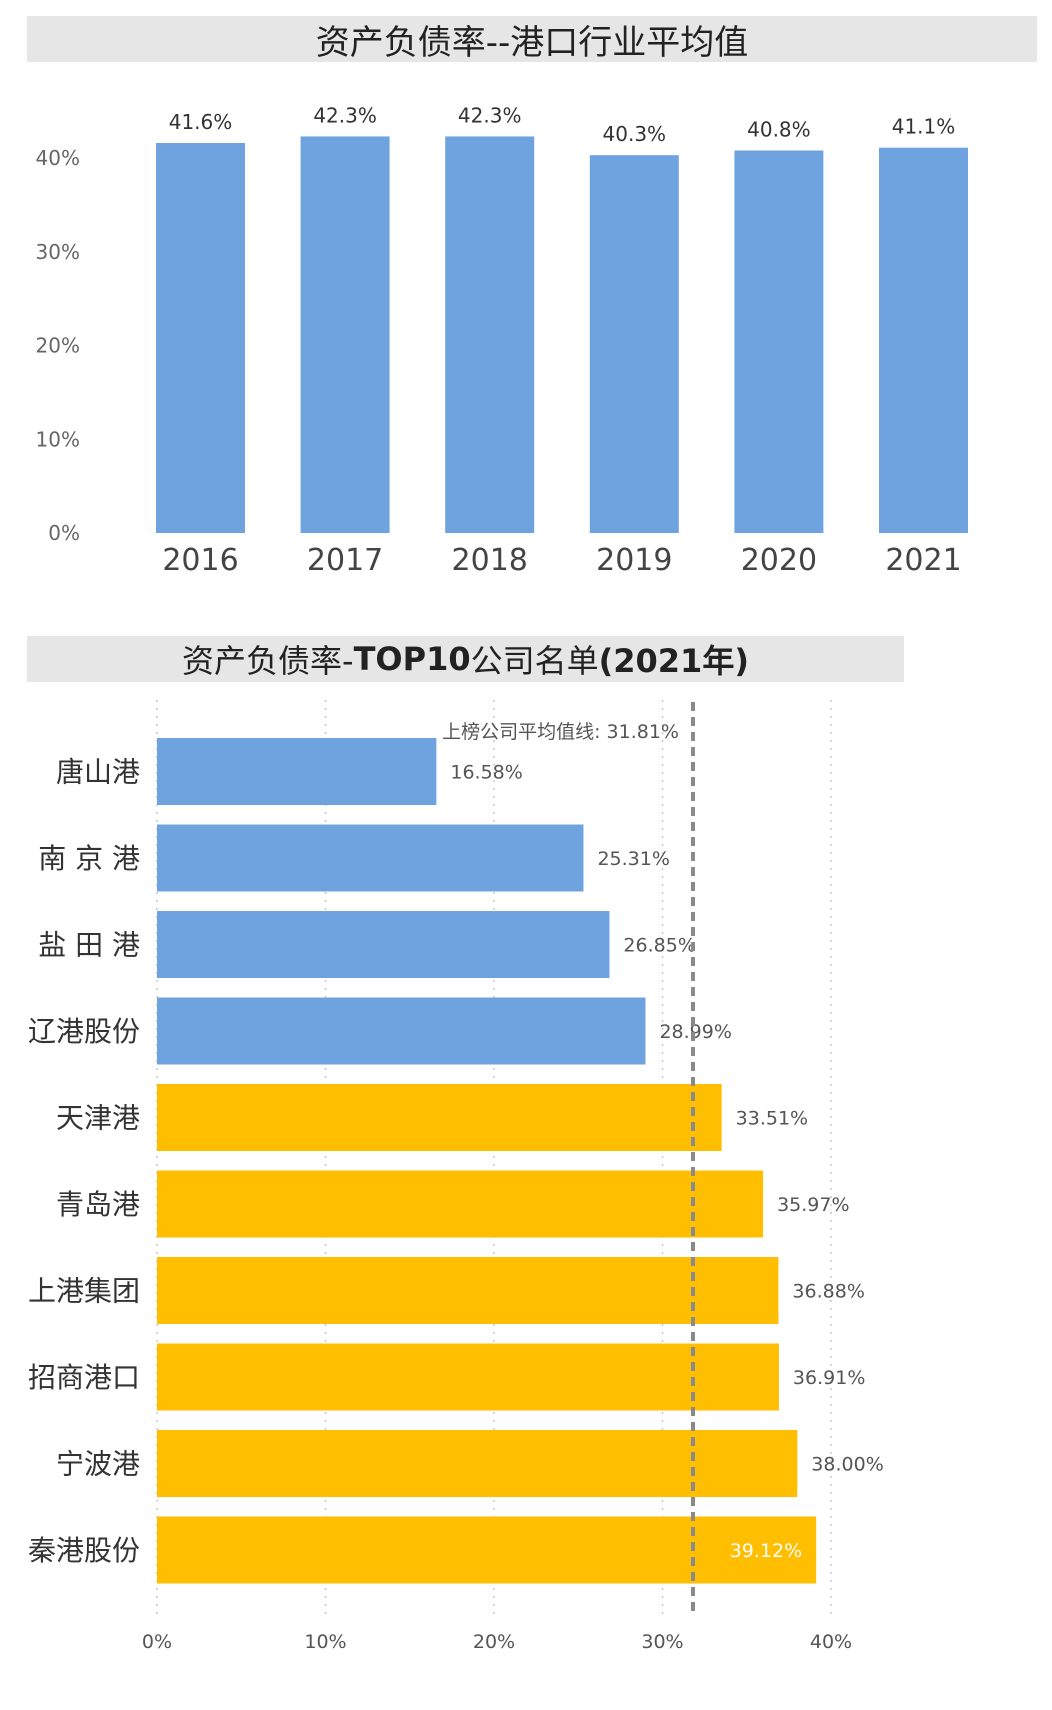 The image size is (1052, 1710). I want to click on chart2-value-label: 26.85%, so click(659, 946).